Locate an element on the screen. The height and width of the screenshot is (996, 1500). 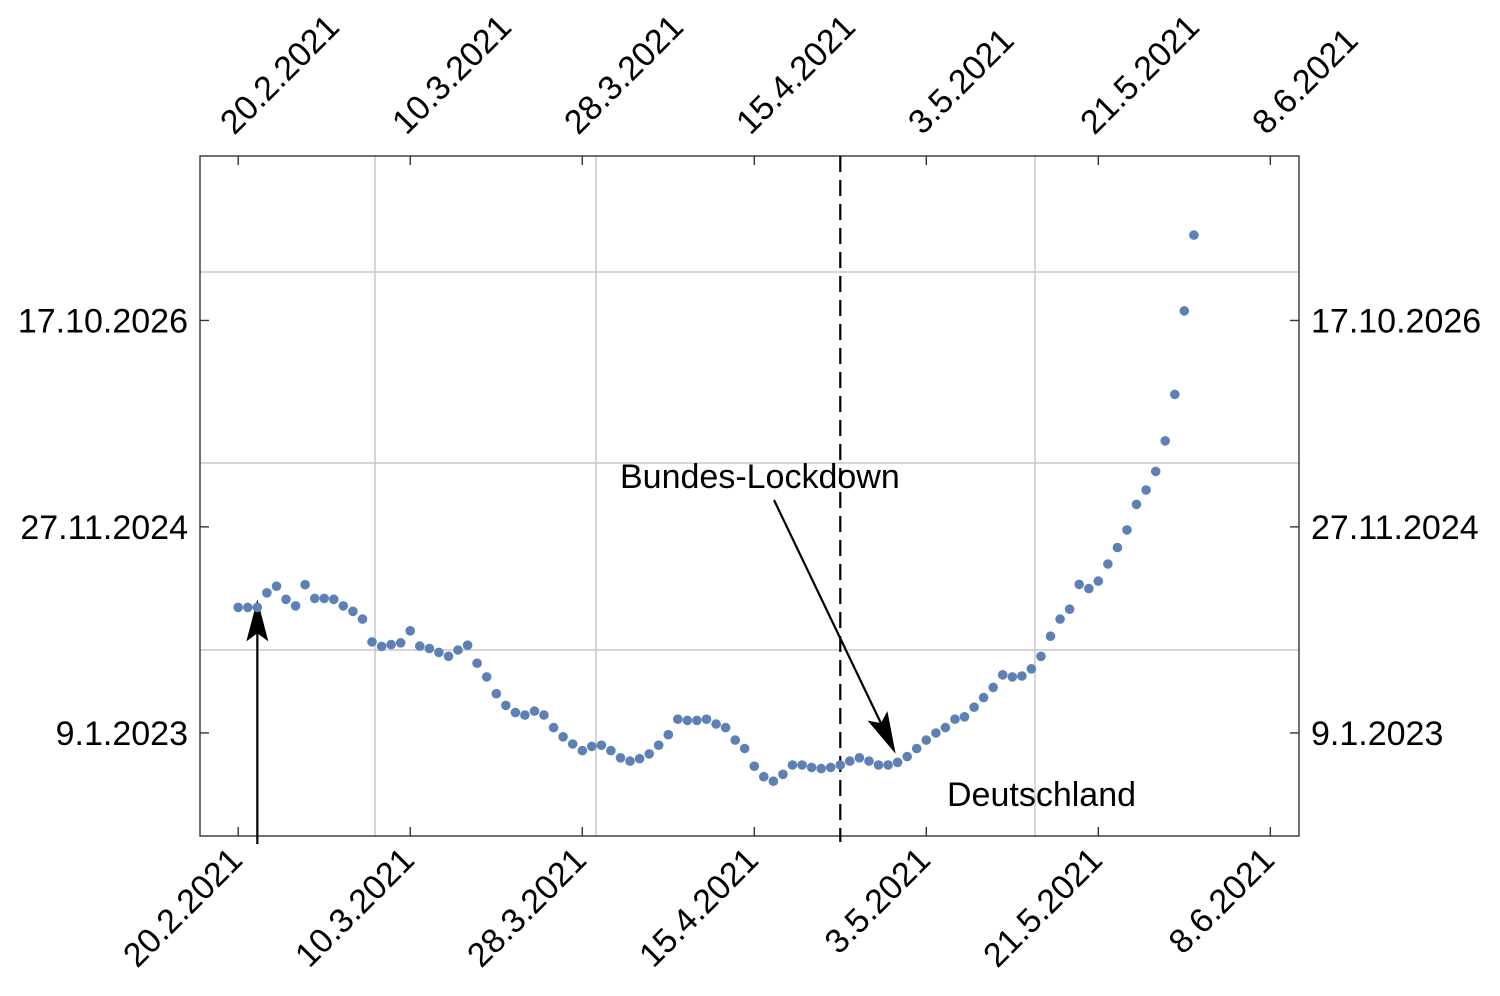
y-tick-label-left: 9.1.2023 is located at coordinates (122, 734).